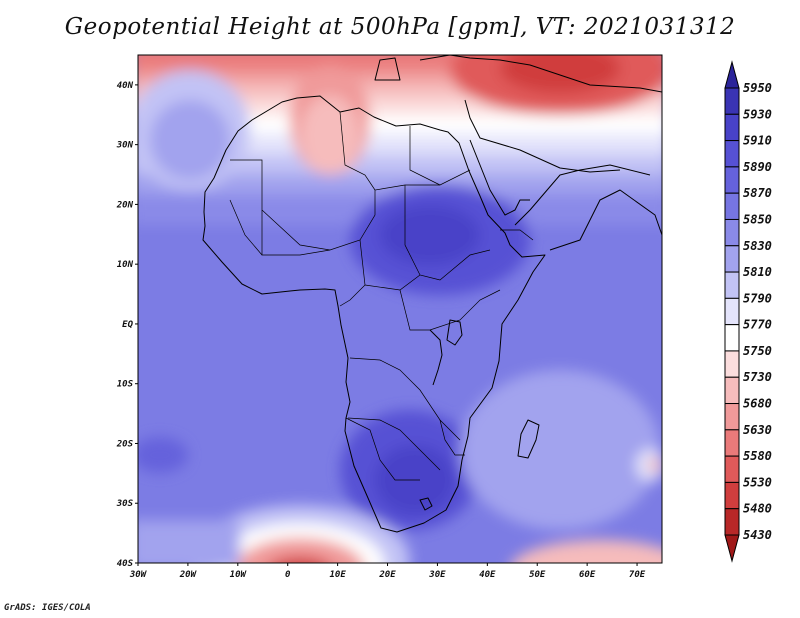  What do you see at coordinates (757, 167) in the screenshot?
I see `colorbar-label: 5890` at bounding box center [757, 167].